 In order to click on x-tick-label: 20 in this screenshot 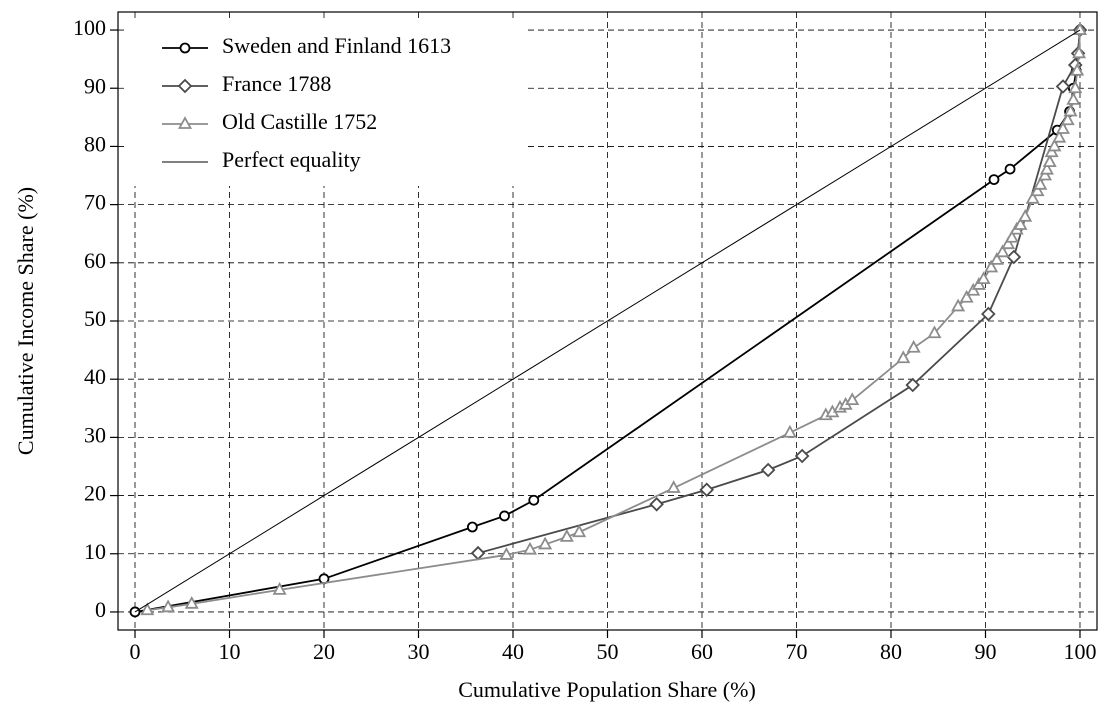, I will do `click(324, 651)`.